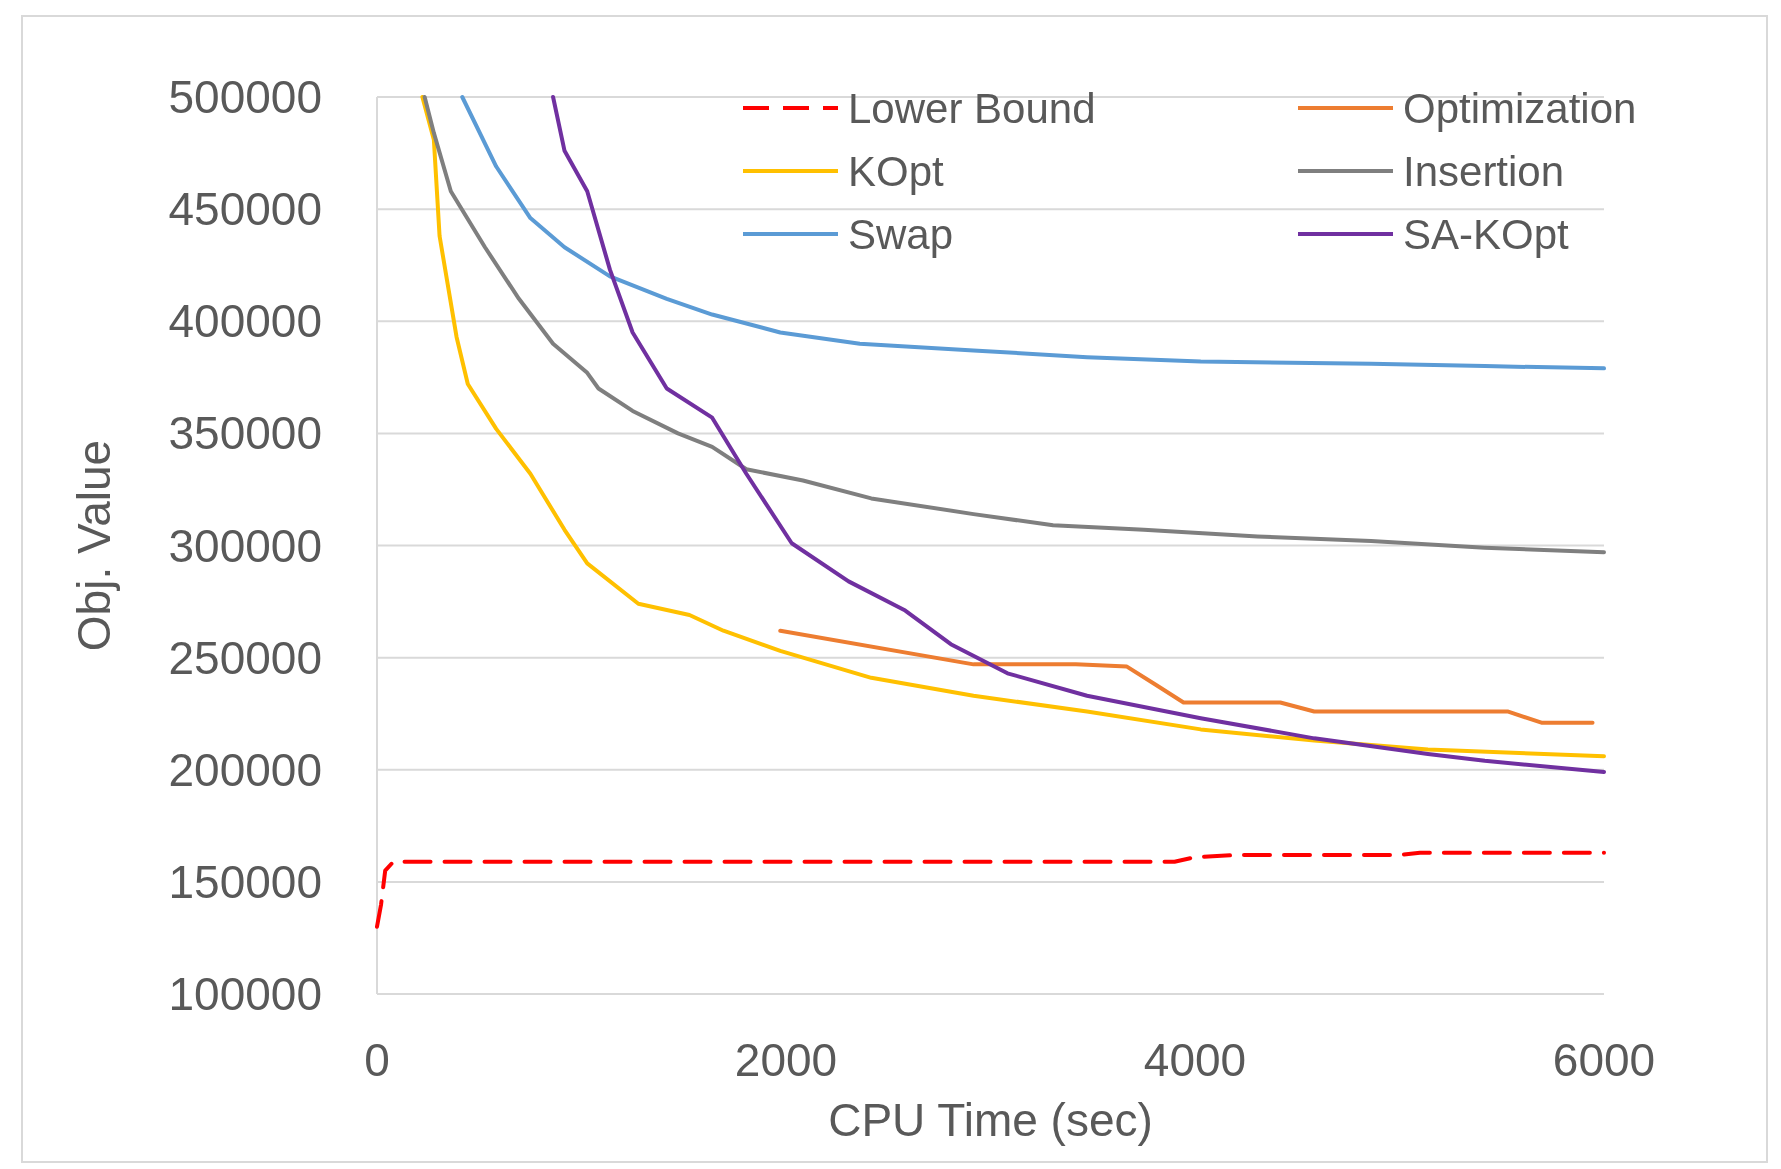  I want to click on y-tick-label: 500000, so click(245, 97).